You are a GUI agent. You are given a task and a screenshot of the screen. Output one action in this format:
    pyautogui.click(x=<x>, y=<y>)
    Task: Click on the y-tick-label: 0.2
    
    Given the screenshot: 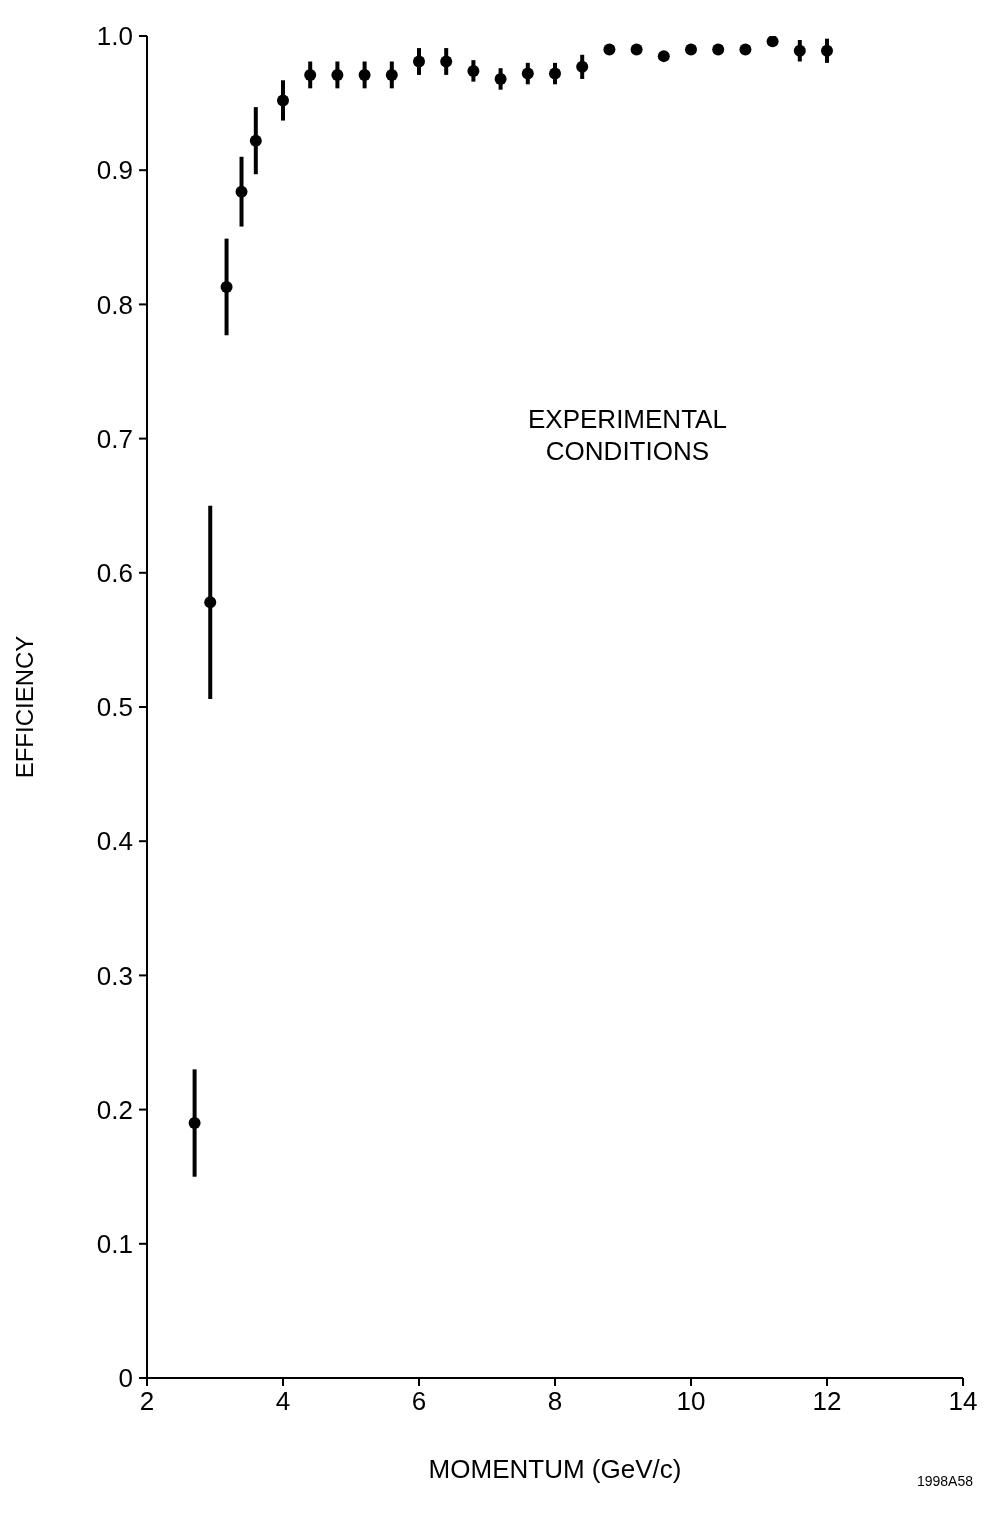 What is the action you would take?
    pyautogui.click(x=114, y=1109)
    